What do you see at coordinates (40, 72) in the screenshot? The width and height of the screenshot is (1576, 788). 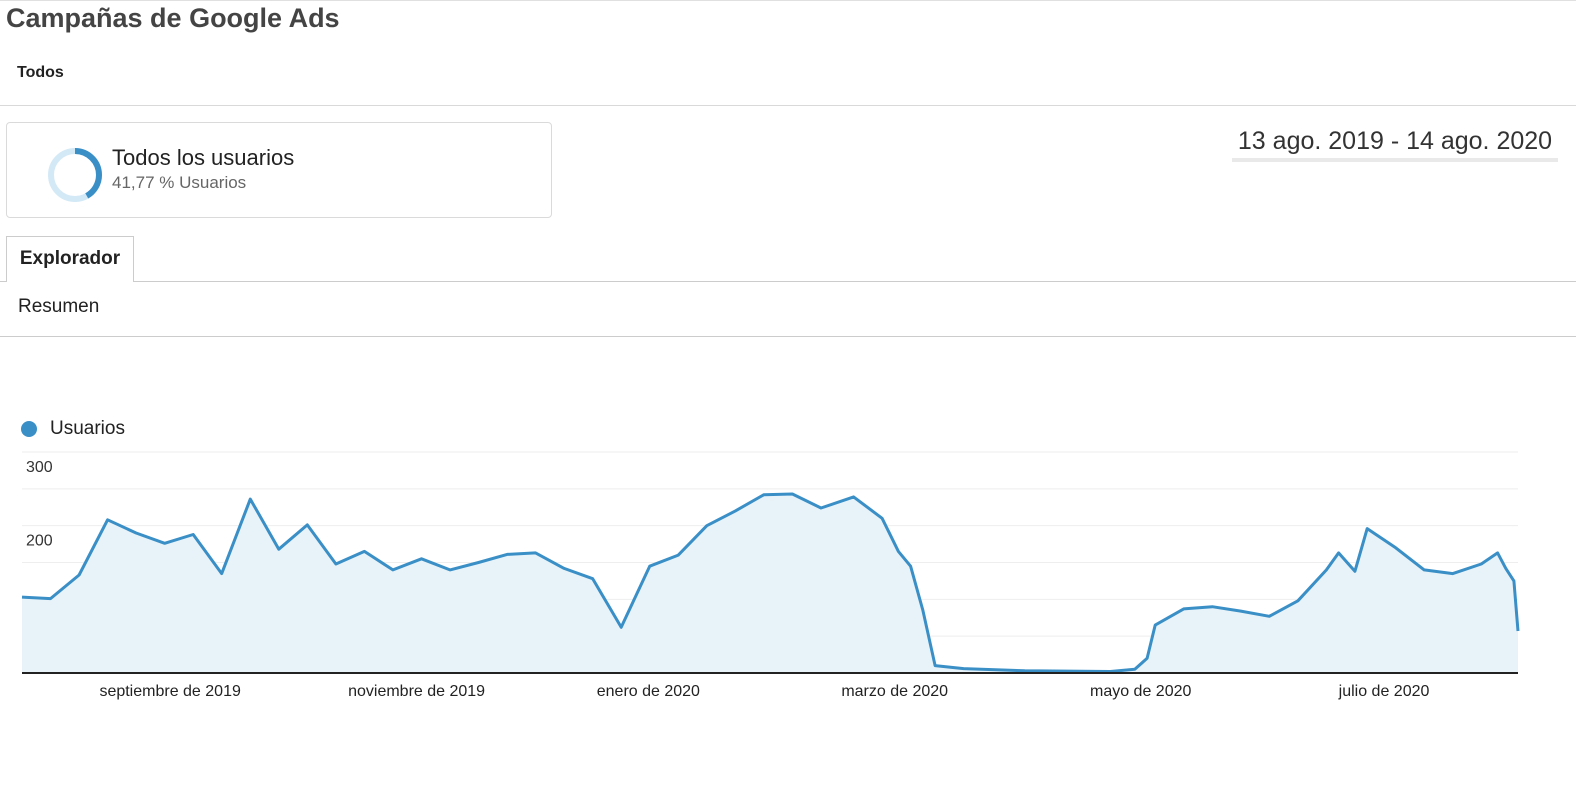 I see `segment-selector: Todos` at bounding box center [40, 72].